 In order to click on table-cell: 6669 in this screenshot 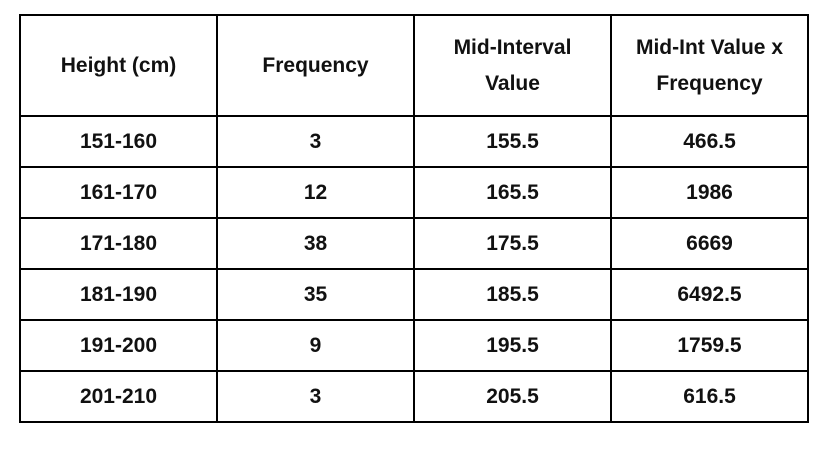, I will do `click(709, 243)`.